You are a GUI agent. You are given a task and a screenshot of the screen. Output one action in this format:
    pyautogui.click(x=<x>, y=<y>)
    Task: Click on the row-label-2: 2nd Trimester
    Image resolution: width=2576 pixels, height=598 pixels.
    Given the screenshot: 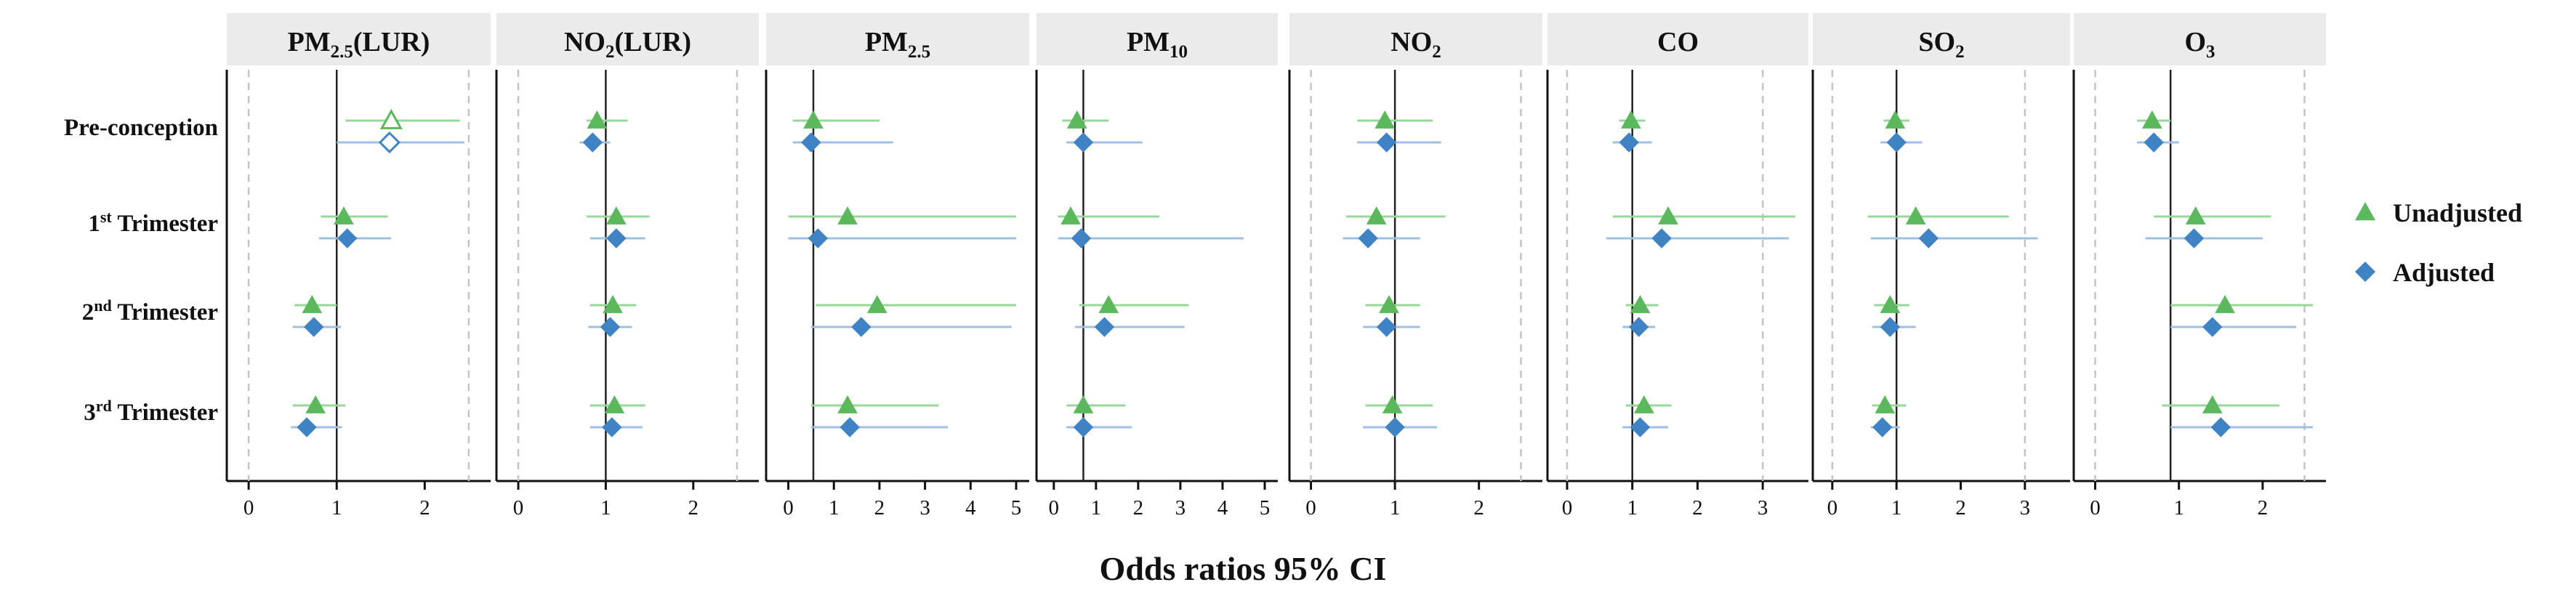 What is the action you would take?
    pyautogui.click(x=150, y=311)
    